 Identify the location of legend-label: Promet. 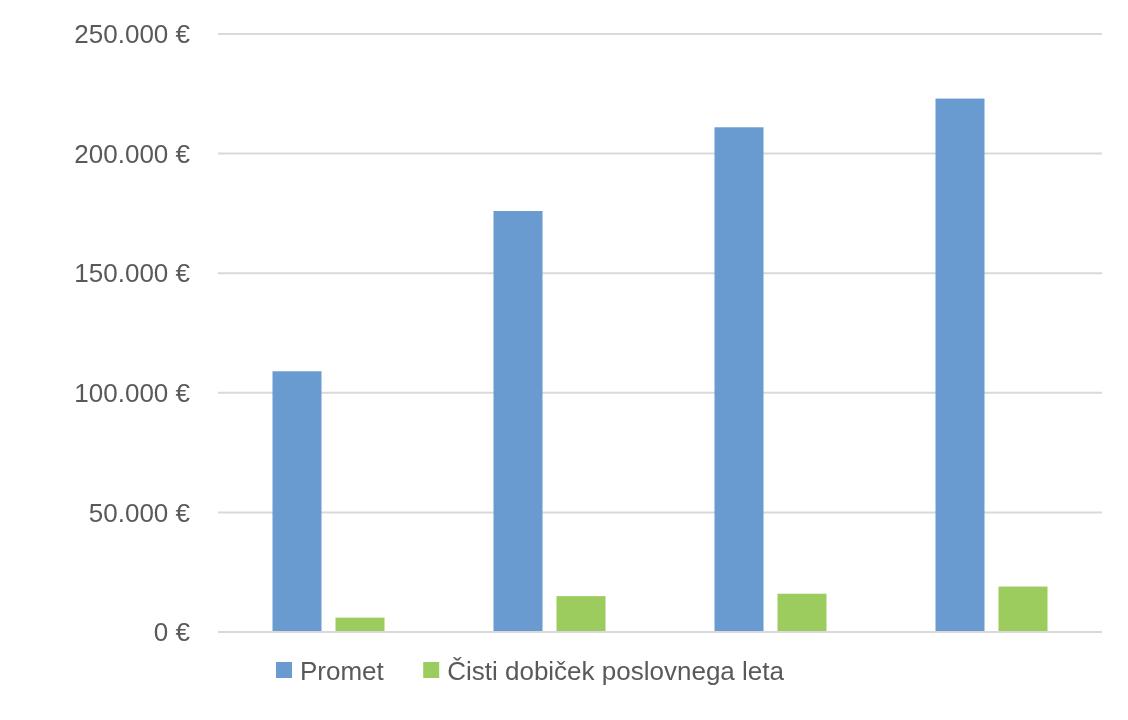
(342, 671).